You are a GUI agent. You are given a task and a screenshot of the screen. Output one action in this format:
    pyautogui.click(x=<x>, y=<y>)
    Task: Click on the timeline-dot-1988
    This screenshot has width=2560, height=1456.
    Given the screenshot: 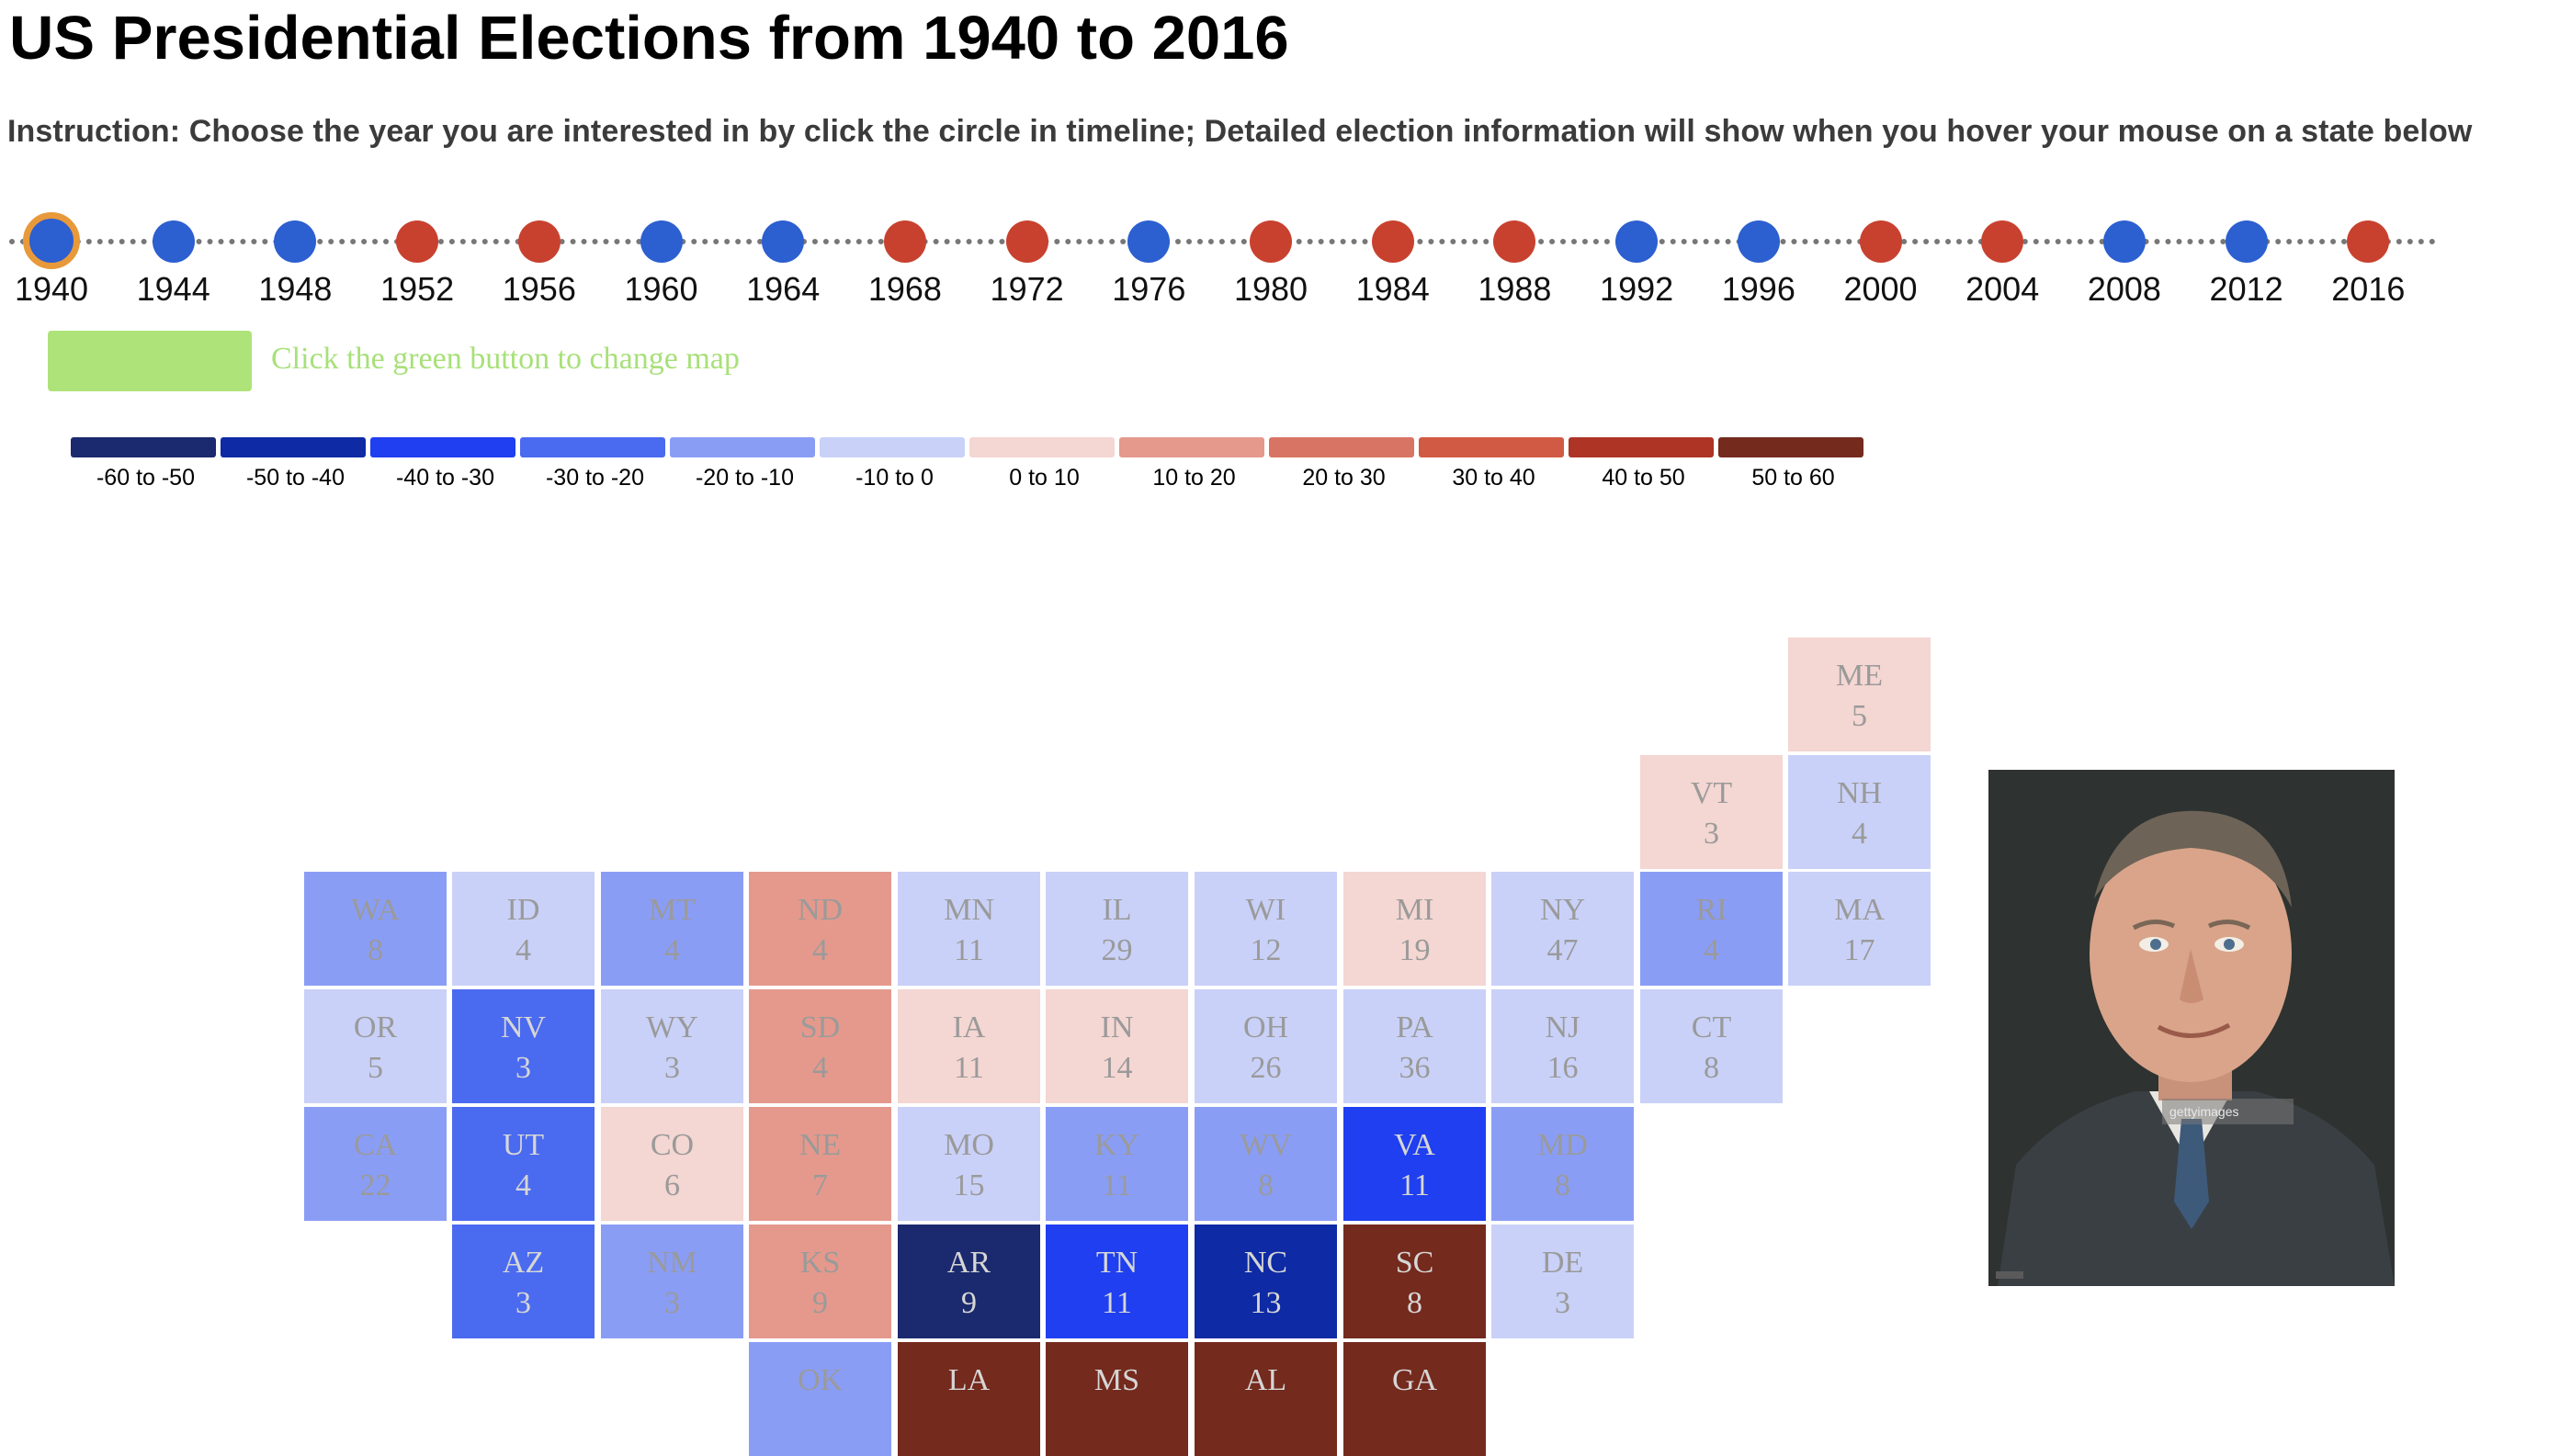 What is the action you would take?
    pyautogui.click(x=1514, y=241)
    